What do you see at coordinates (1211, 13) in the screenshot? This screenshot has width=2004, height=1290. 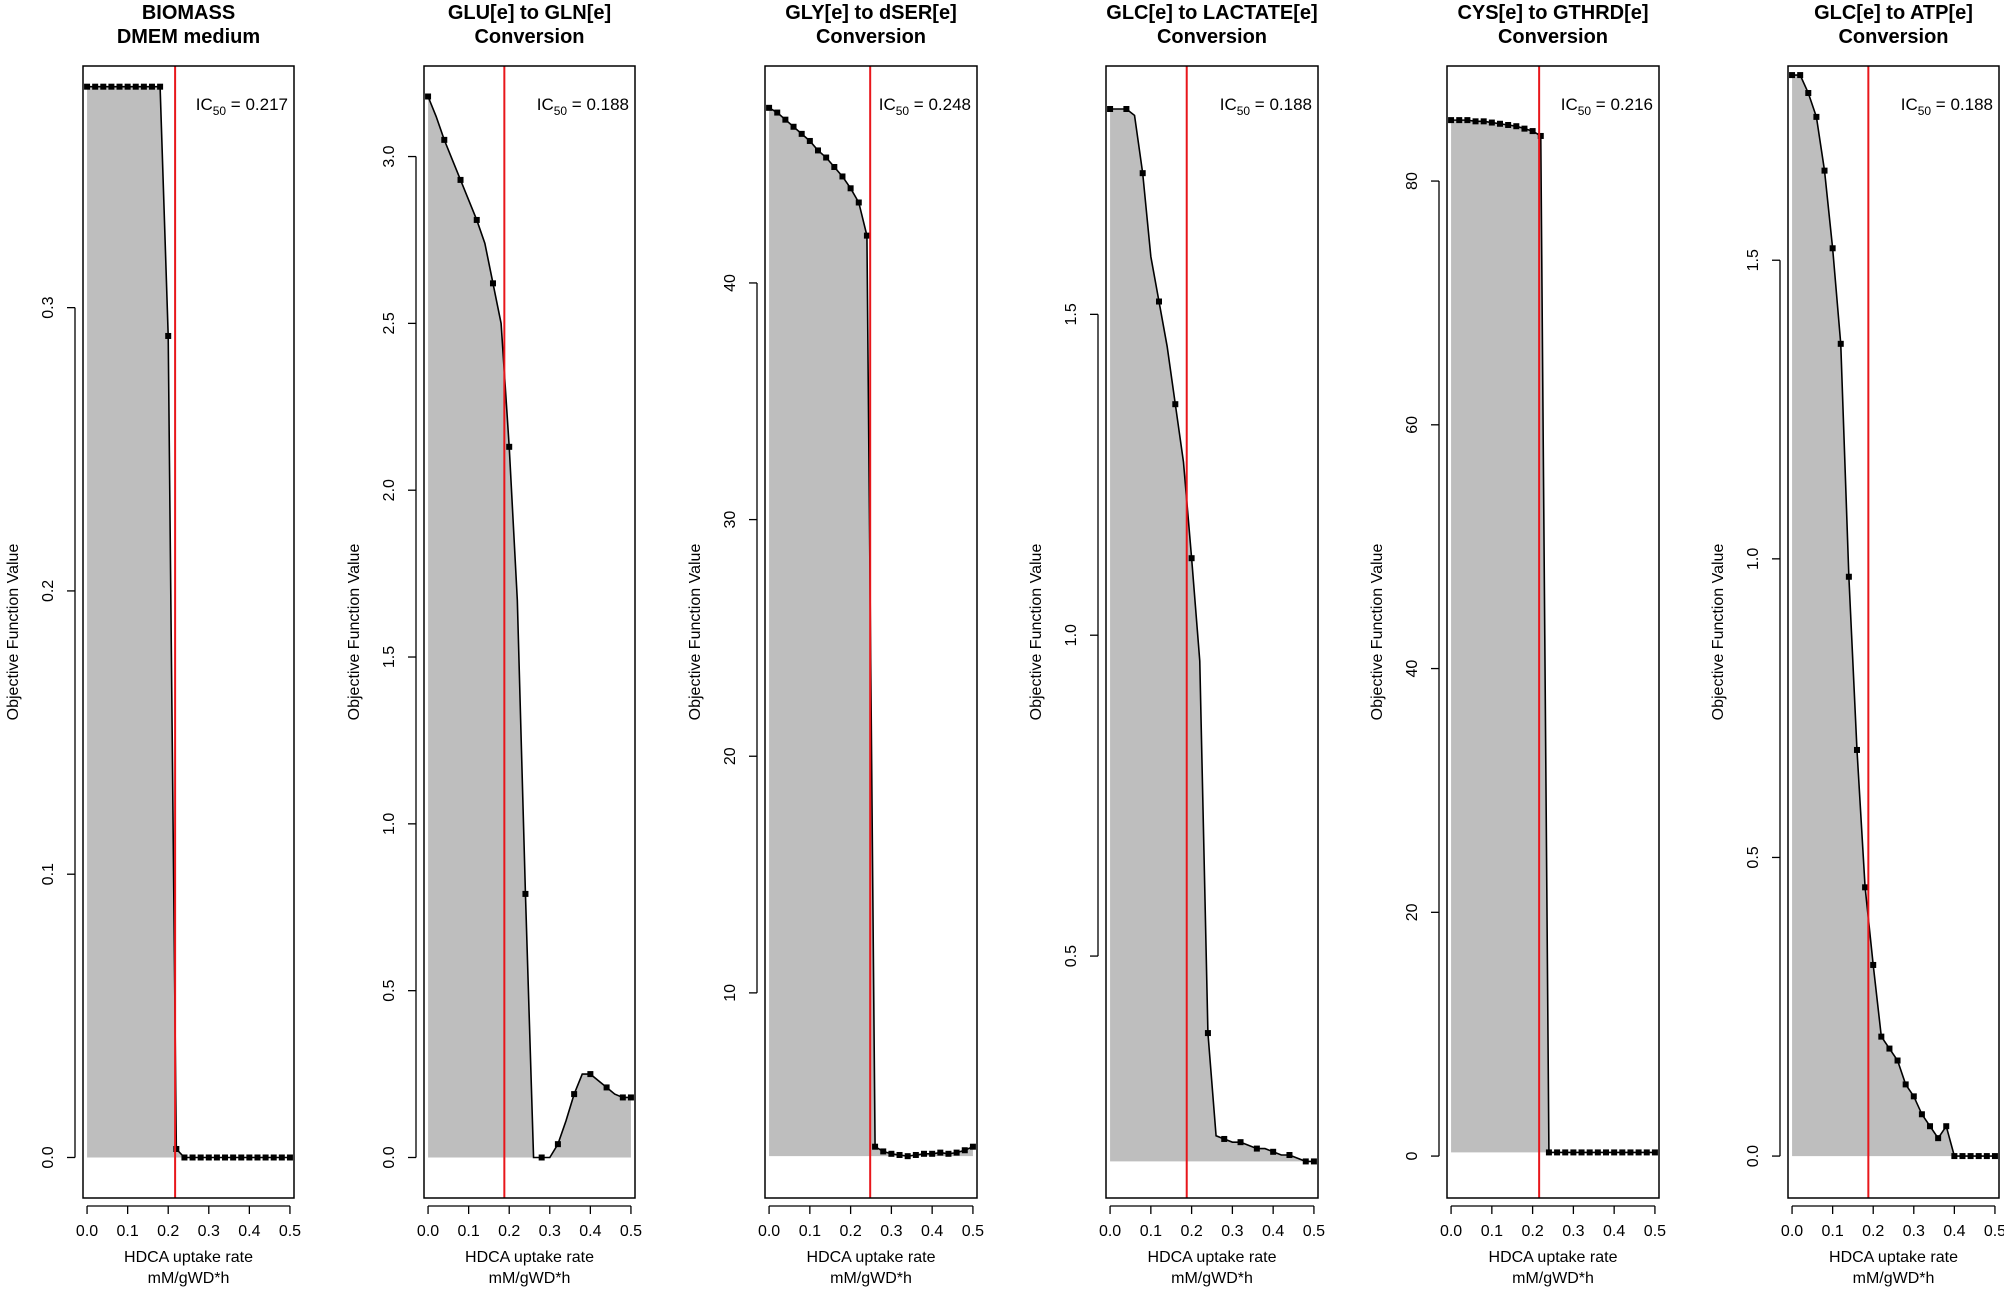 I see `panel-title-line1: GLC[e] to LACTATE[e]` at bounding box center [1211, 13].